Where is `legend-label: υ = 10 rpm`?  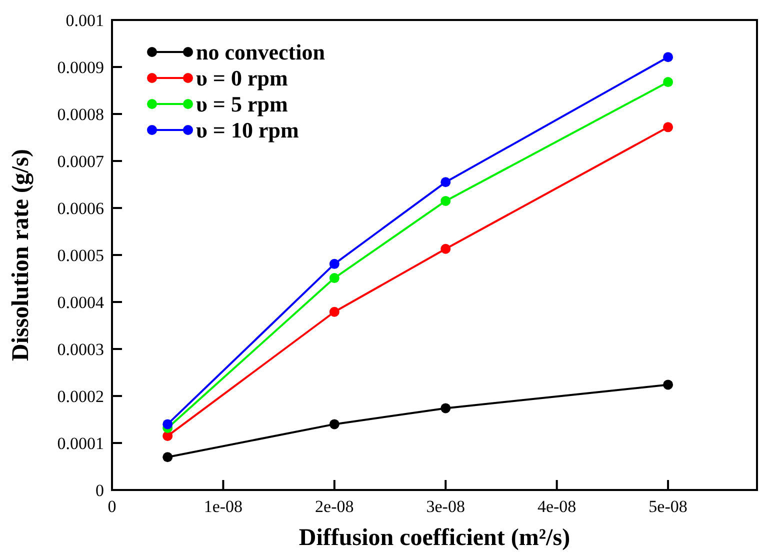
legend-label: υ = 10 rpm is located at coordinates (247, 130).